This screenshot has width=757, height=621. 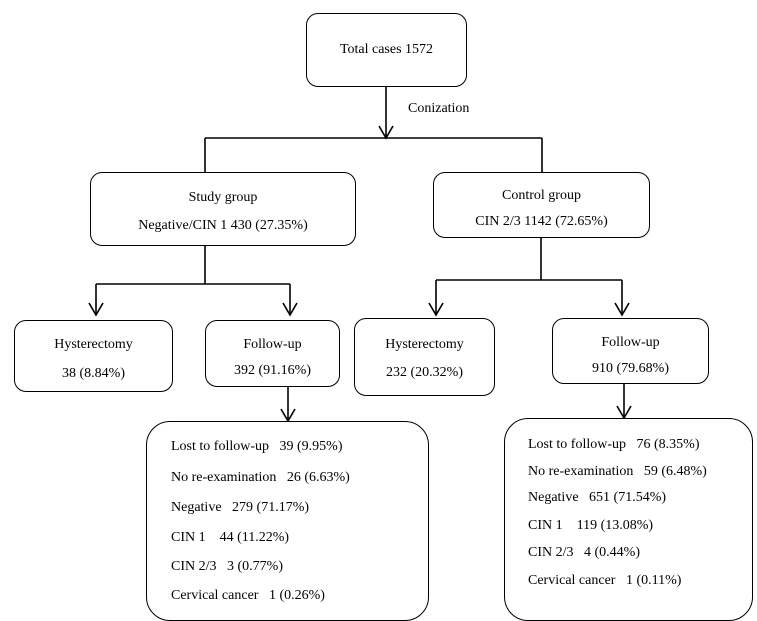 What do you see at coordinates (424, 357) in the screenshot?
I see `control-hysterectomy-box: Hysterectomy 232 (20.32%)` at bounding box center [424, 357].